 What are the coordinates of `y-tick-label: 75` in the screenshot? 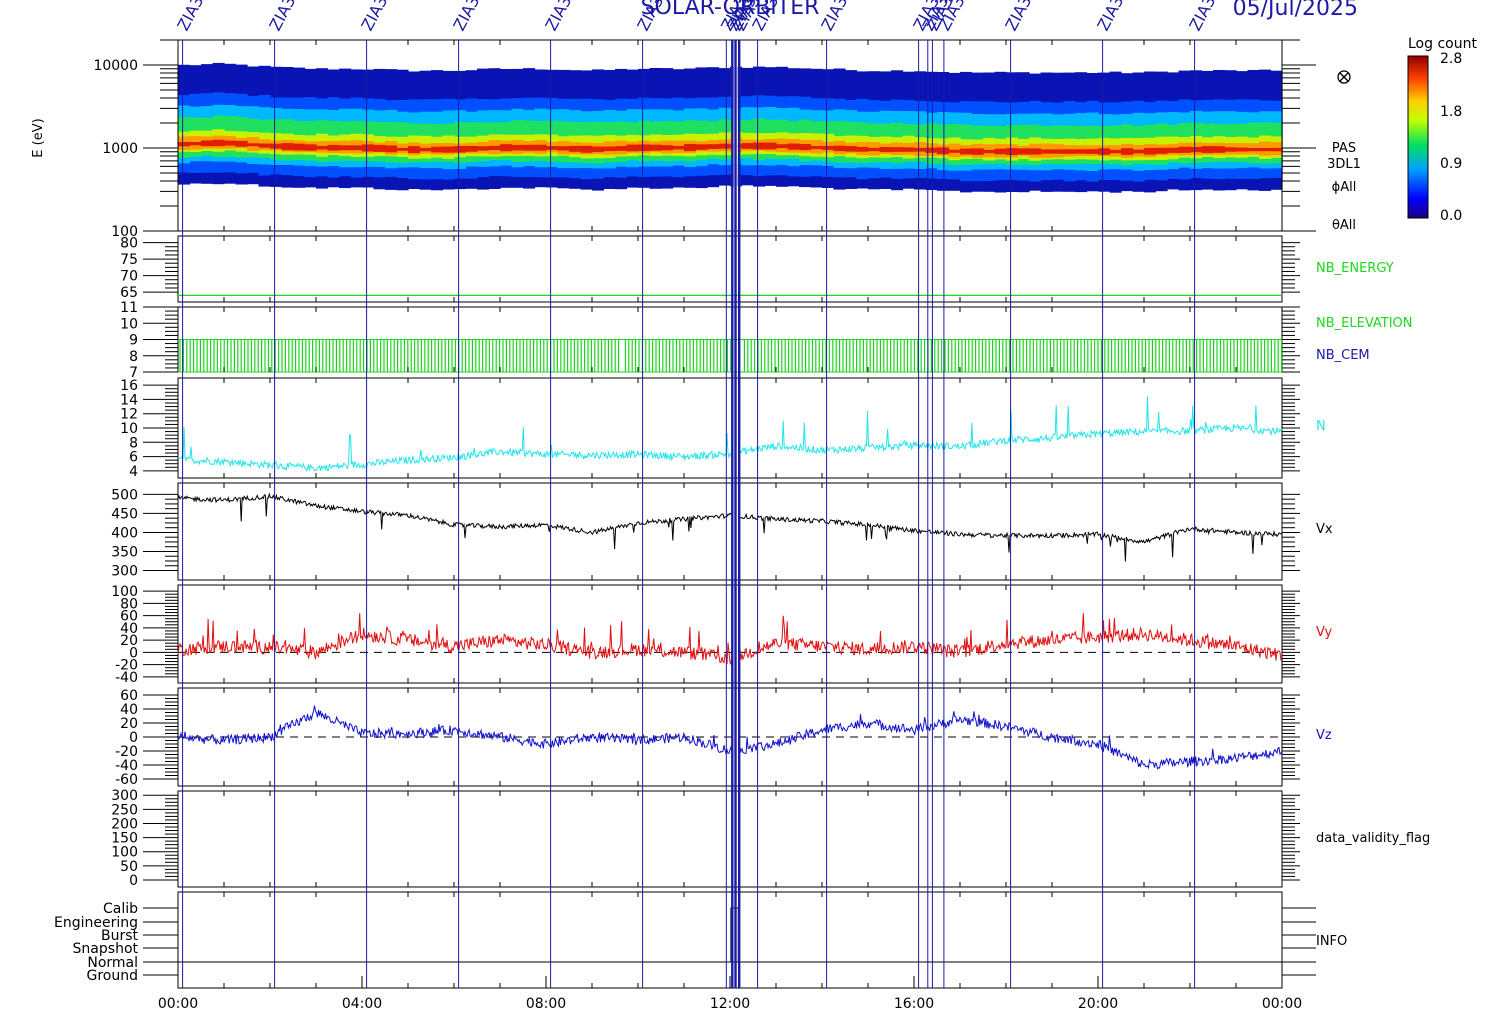 It's located at (129, 260).